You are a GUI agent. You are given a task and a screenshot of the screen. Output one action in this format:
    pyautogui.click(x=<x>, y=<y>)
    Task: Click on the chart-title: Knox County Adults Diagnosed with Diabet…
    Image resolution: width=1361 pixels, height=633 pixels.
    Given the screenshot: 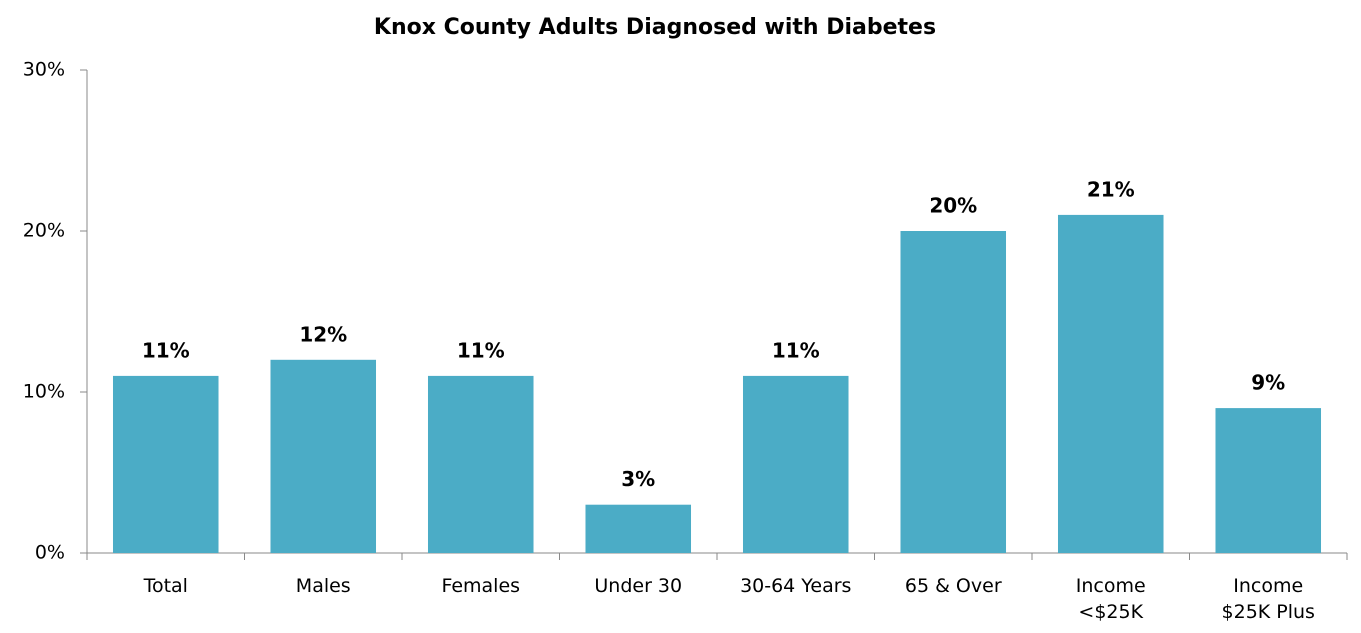 What is the action you would take?
    pyautogui.click(x=655, y=27)
    